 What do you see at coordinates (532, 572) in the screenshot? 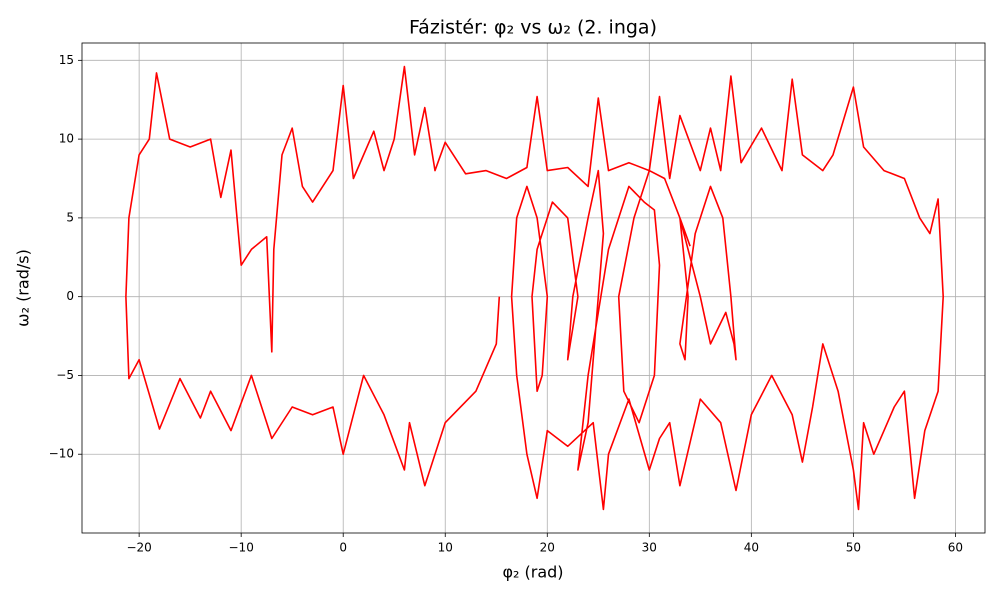
I see `x-axis-label: φ₂ (rad)` at bounding box center [532, 572].